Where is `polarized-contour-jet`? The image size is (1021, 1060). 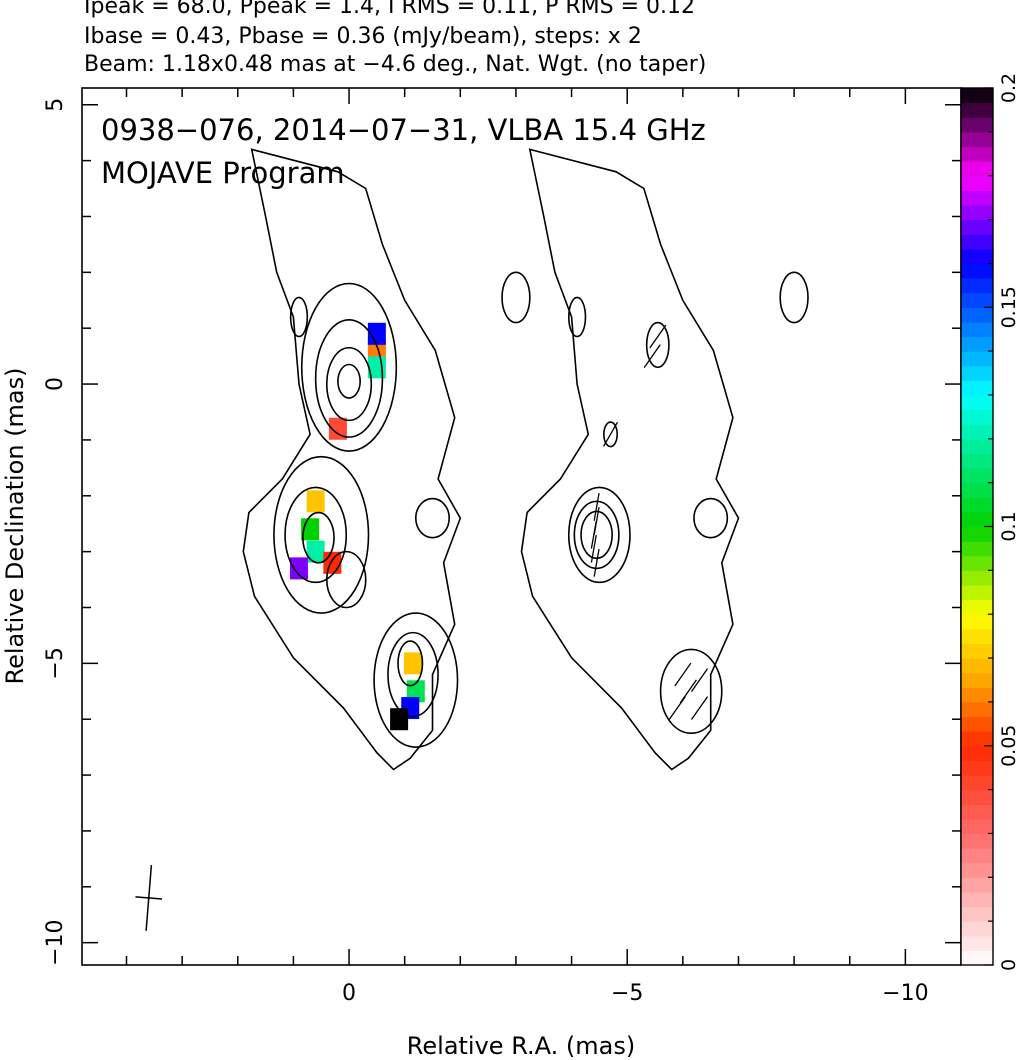 polarized-contour-jet is located at coordinates (610, 434).